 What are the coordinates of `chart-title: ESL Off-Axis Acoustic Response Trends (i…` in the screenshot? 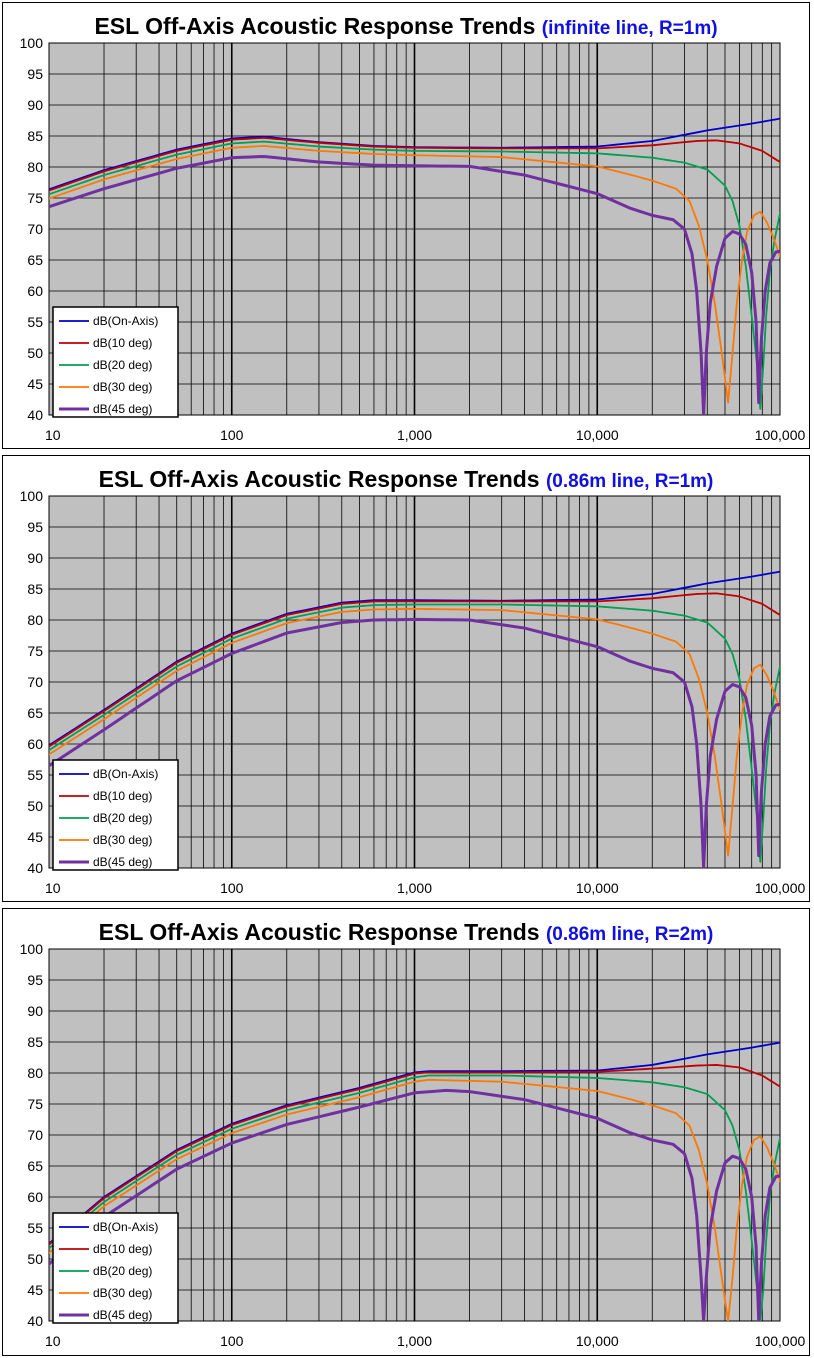 It's located at (405, 26).